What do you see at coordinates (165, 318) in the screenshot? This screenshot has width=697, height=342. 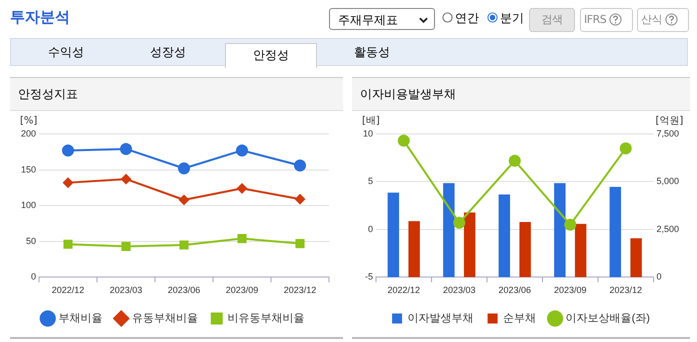 I see `legend-label: 유동부채비율` at bounding box center [165, 318].